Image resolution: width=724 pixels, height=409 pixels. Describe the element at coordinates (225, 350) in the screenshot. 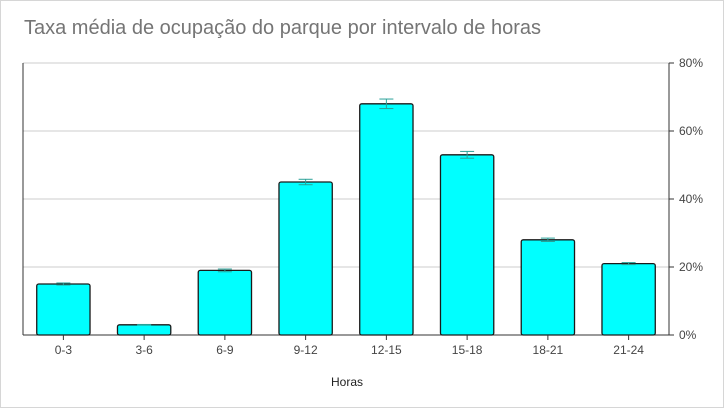

I see `x-tick-label: 6-9` at that location.